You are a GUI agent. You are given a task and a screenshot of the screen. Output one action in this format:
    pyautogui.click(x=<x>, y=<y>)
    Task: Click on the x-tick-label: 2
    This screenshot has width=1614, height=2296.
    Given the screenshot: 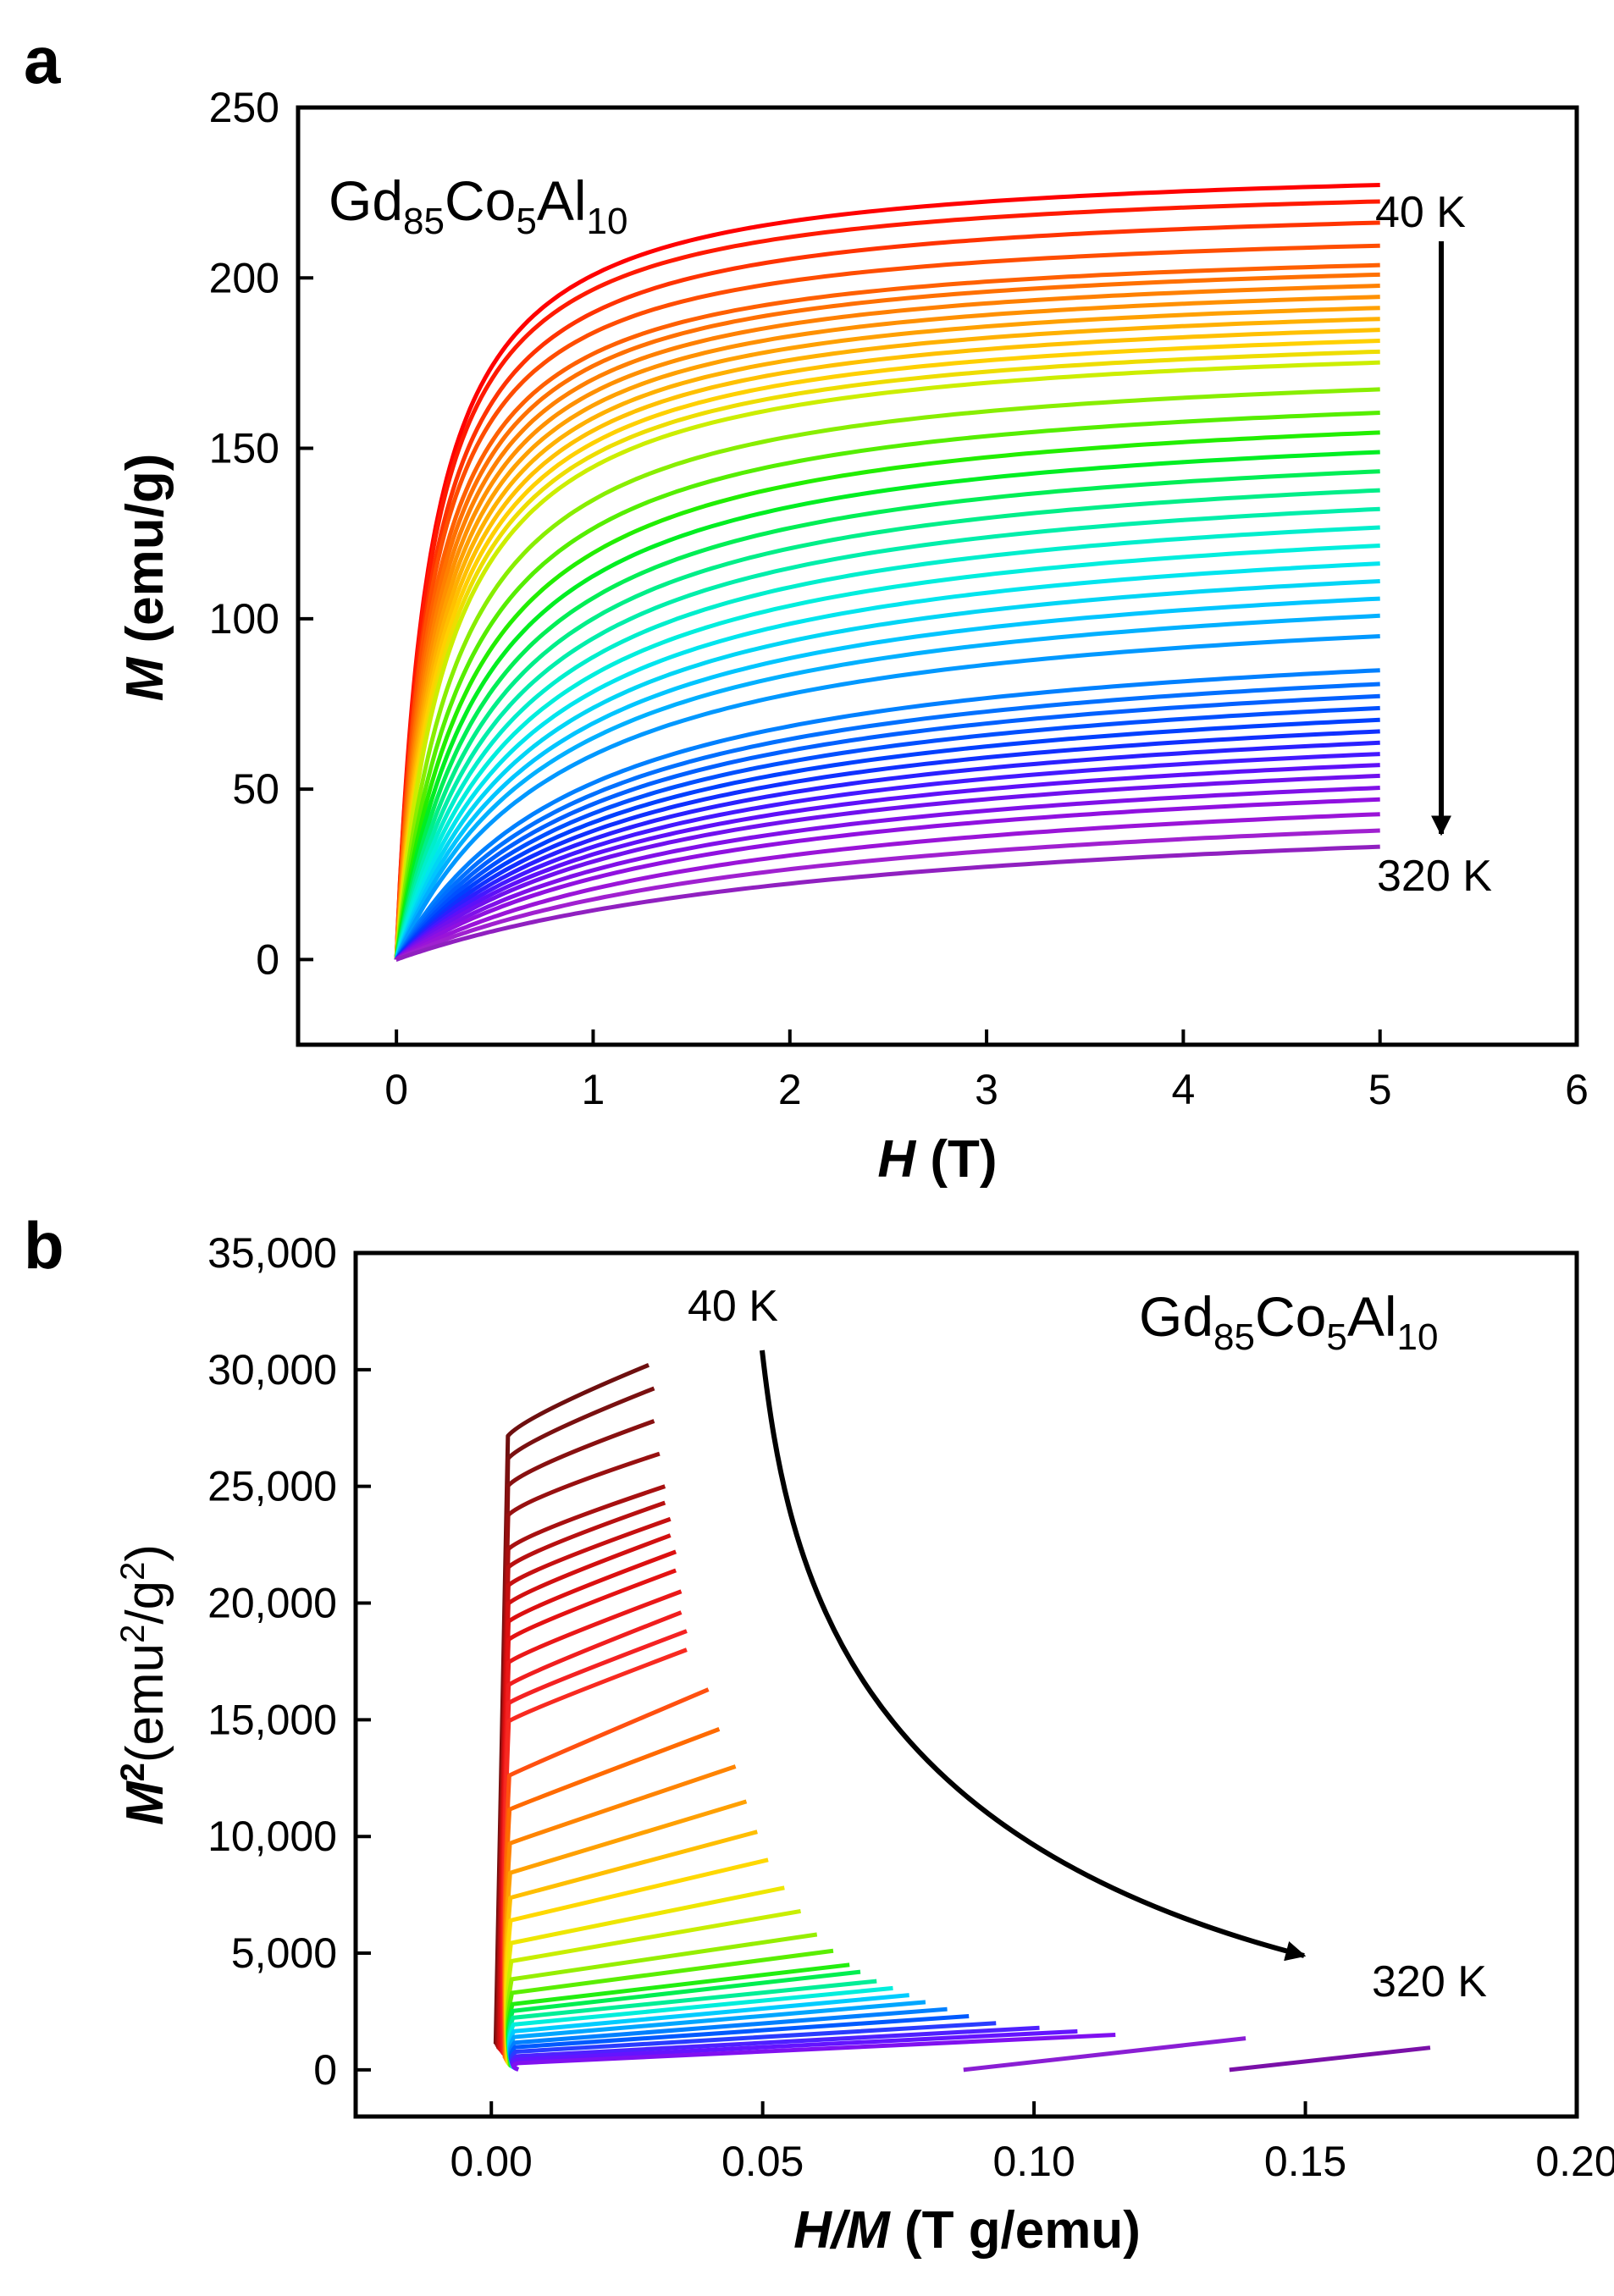 What is the action you would take?
    pyautogui.click(x=790, y=1089)
    